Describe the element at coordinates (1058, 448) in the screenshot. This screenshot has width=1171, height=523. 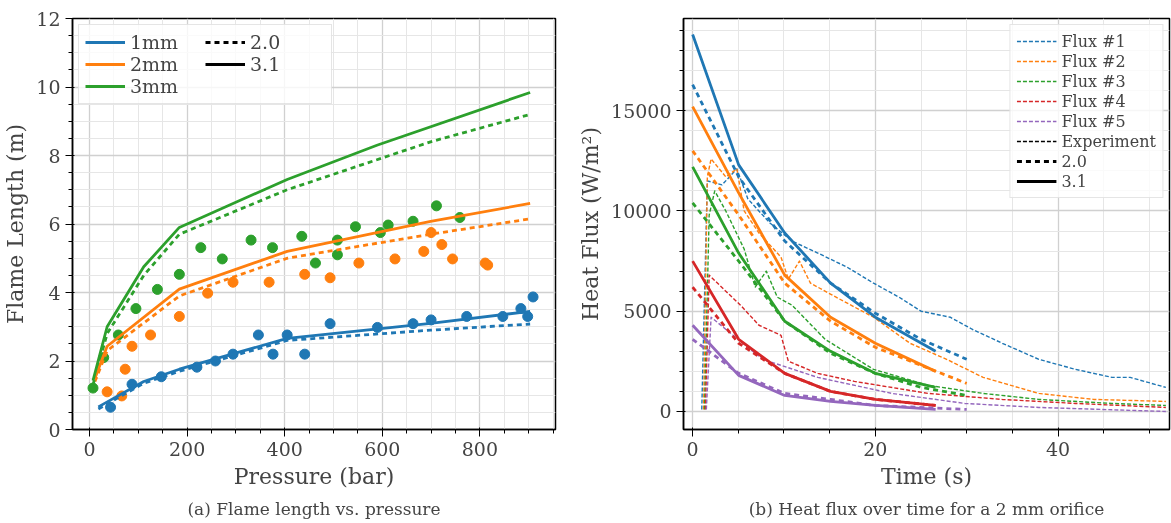
I see `x-tick-label: 40` at that location.